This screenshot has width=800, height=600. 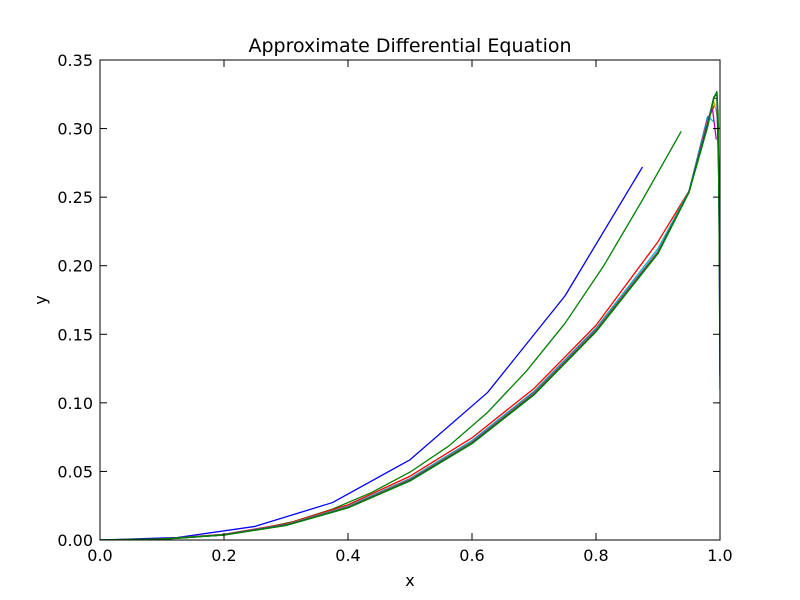 What do you see at coordinates (99, 555) in the screenshot?
I see `x-tick-label: 0.0` at bounding box center [99, 555].